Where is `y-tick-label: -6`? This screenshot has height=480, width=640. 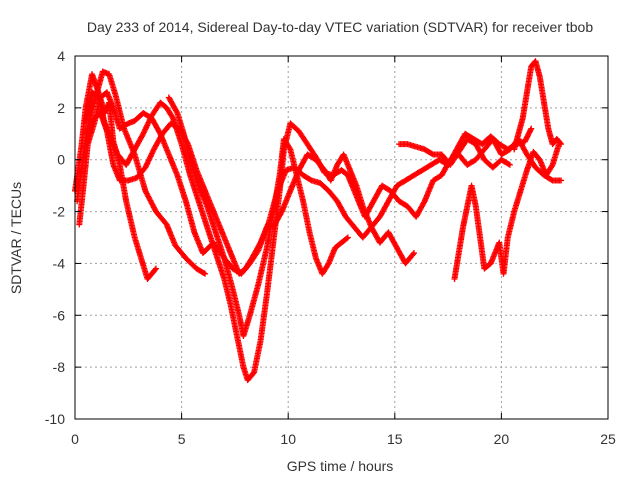 y-tick-label: -6 is located at coordinates (59, 315).